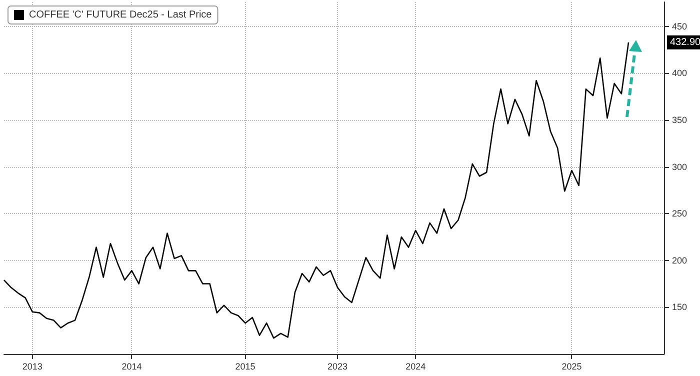  I want to click on x-tick-label: 2014, so click(132, 367).